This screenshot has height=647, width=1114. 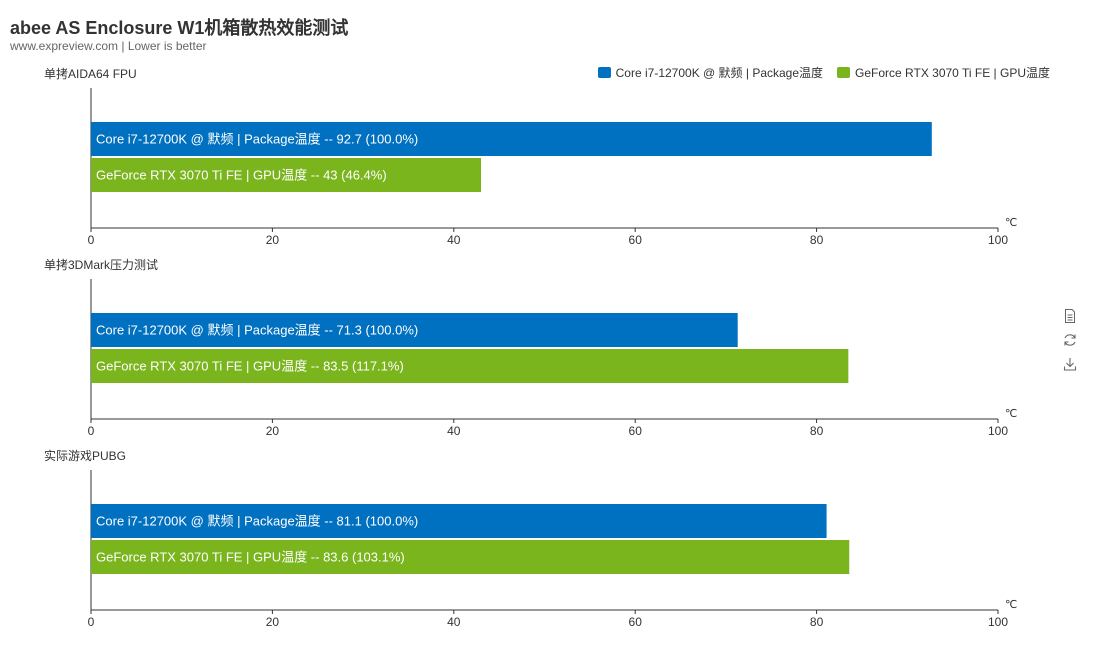 I want to click on chart2-bar-gpu, so click(x=470, y=366).